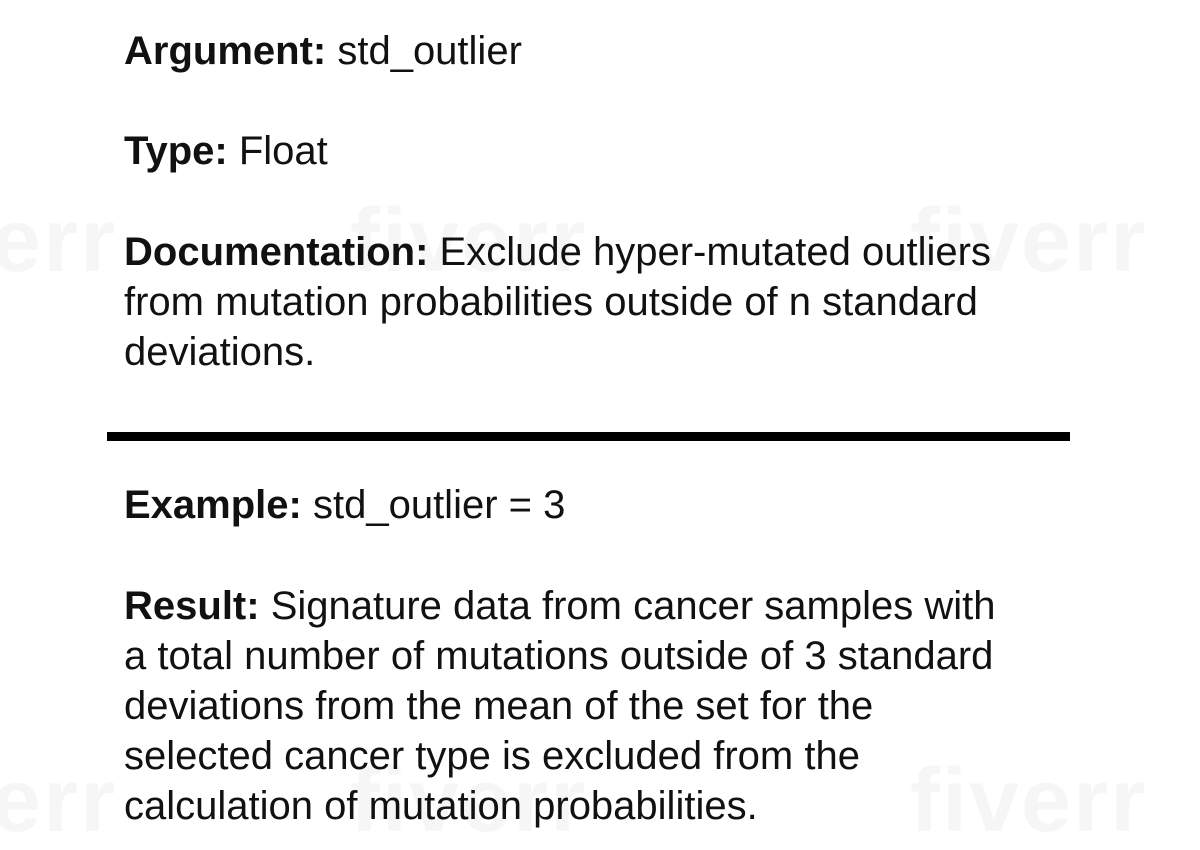 The width and height of the screenshot is (1200, 850). What do you see at coordinates (599, 151) in the screenshot?
I see `type-line: Type: Float` at bounding box center [599, 151].